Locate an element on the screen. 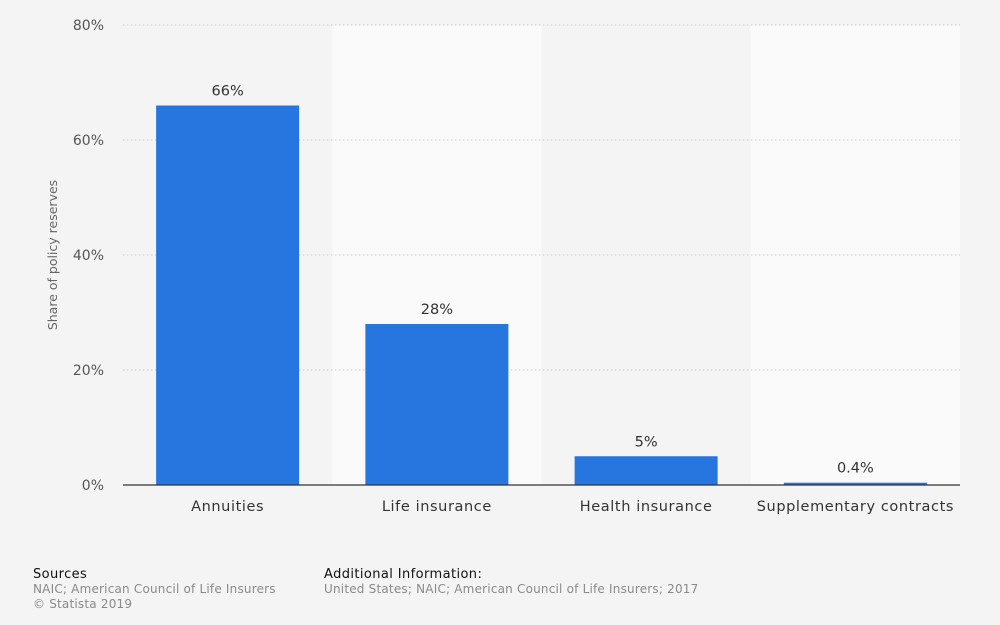  y-tick-label: 80% is located at coordinates (88, 26).